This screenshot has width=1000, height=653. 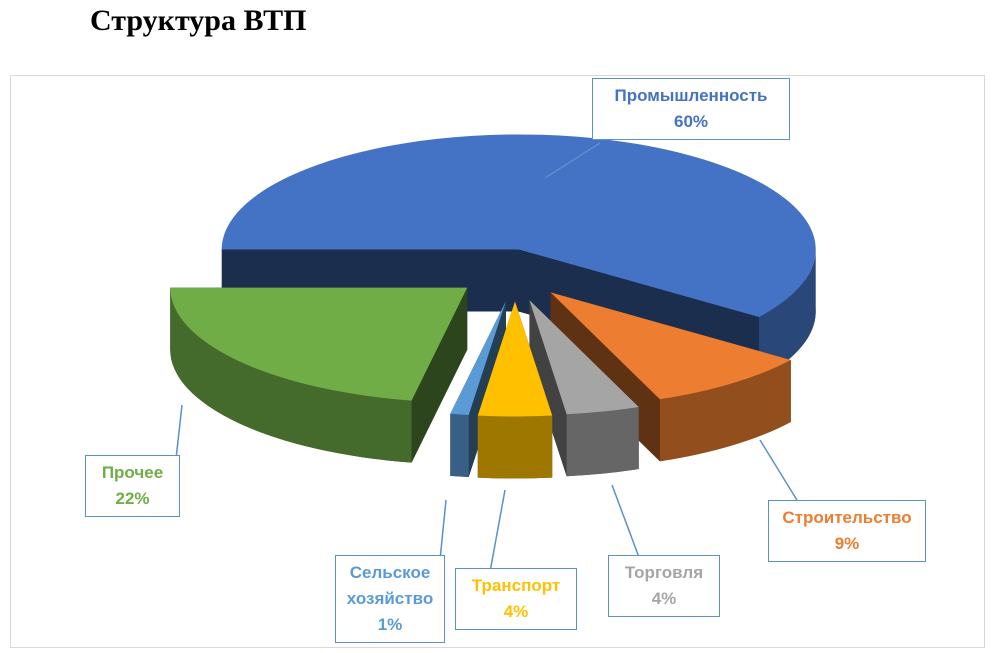 I want to click on value-label: 22%, so click(x=132, y=498).